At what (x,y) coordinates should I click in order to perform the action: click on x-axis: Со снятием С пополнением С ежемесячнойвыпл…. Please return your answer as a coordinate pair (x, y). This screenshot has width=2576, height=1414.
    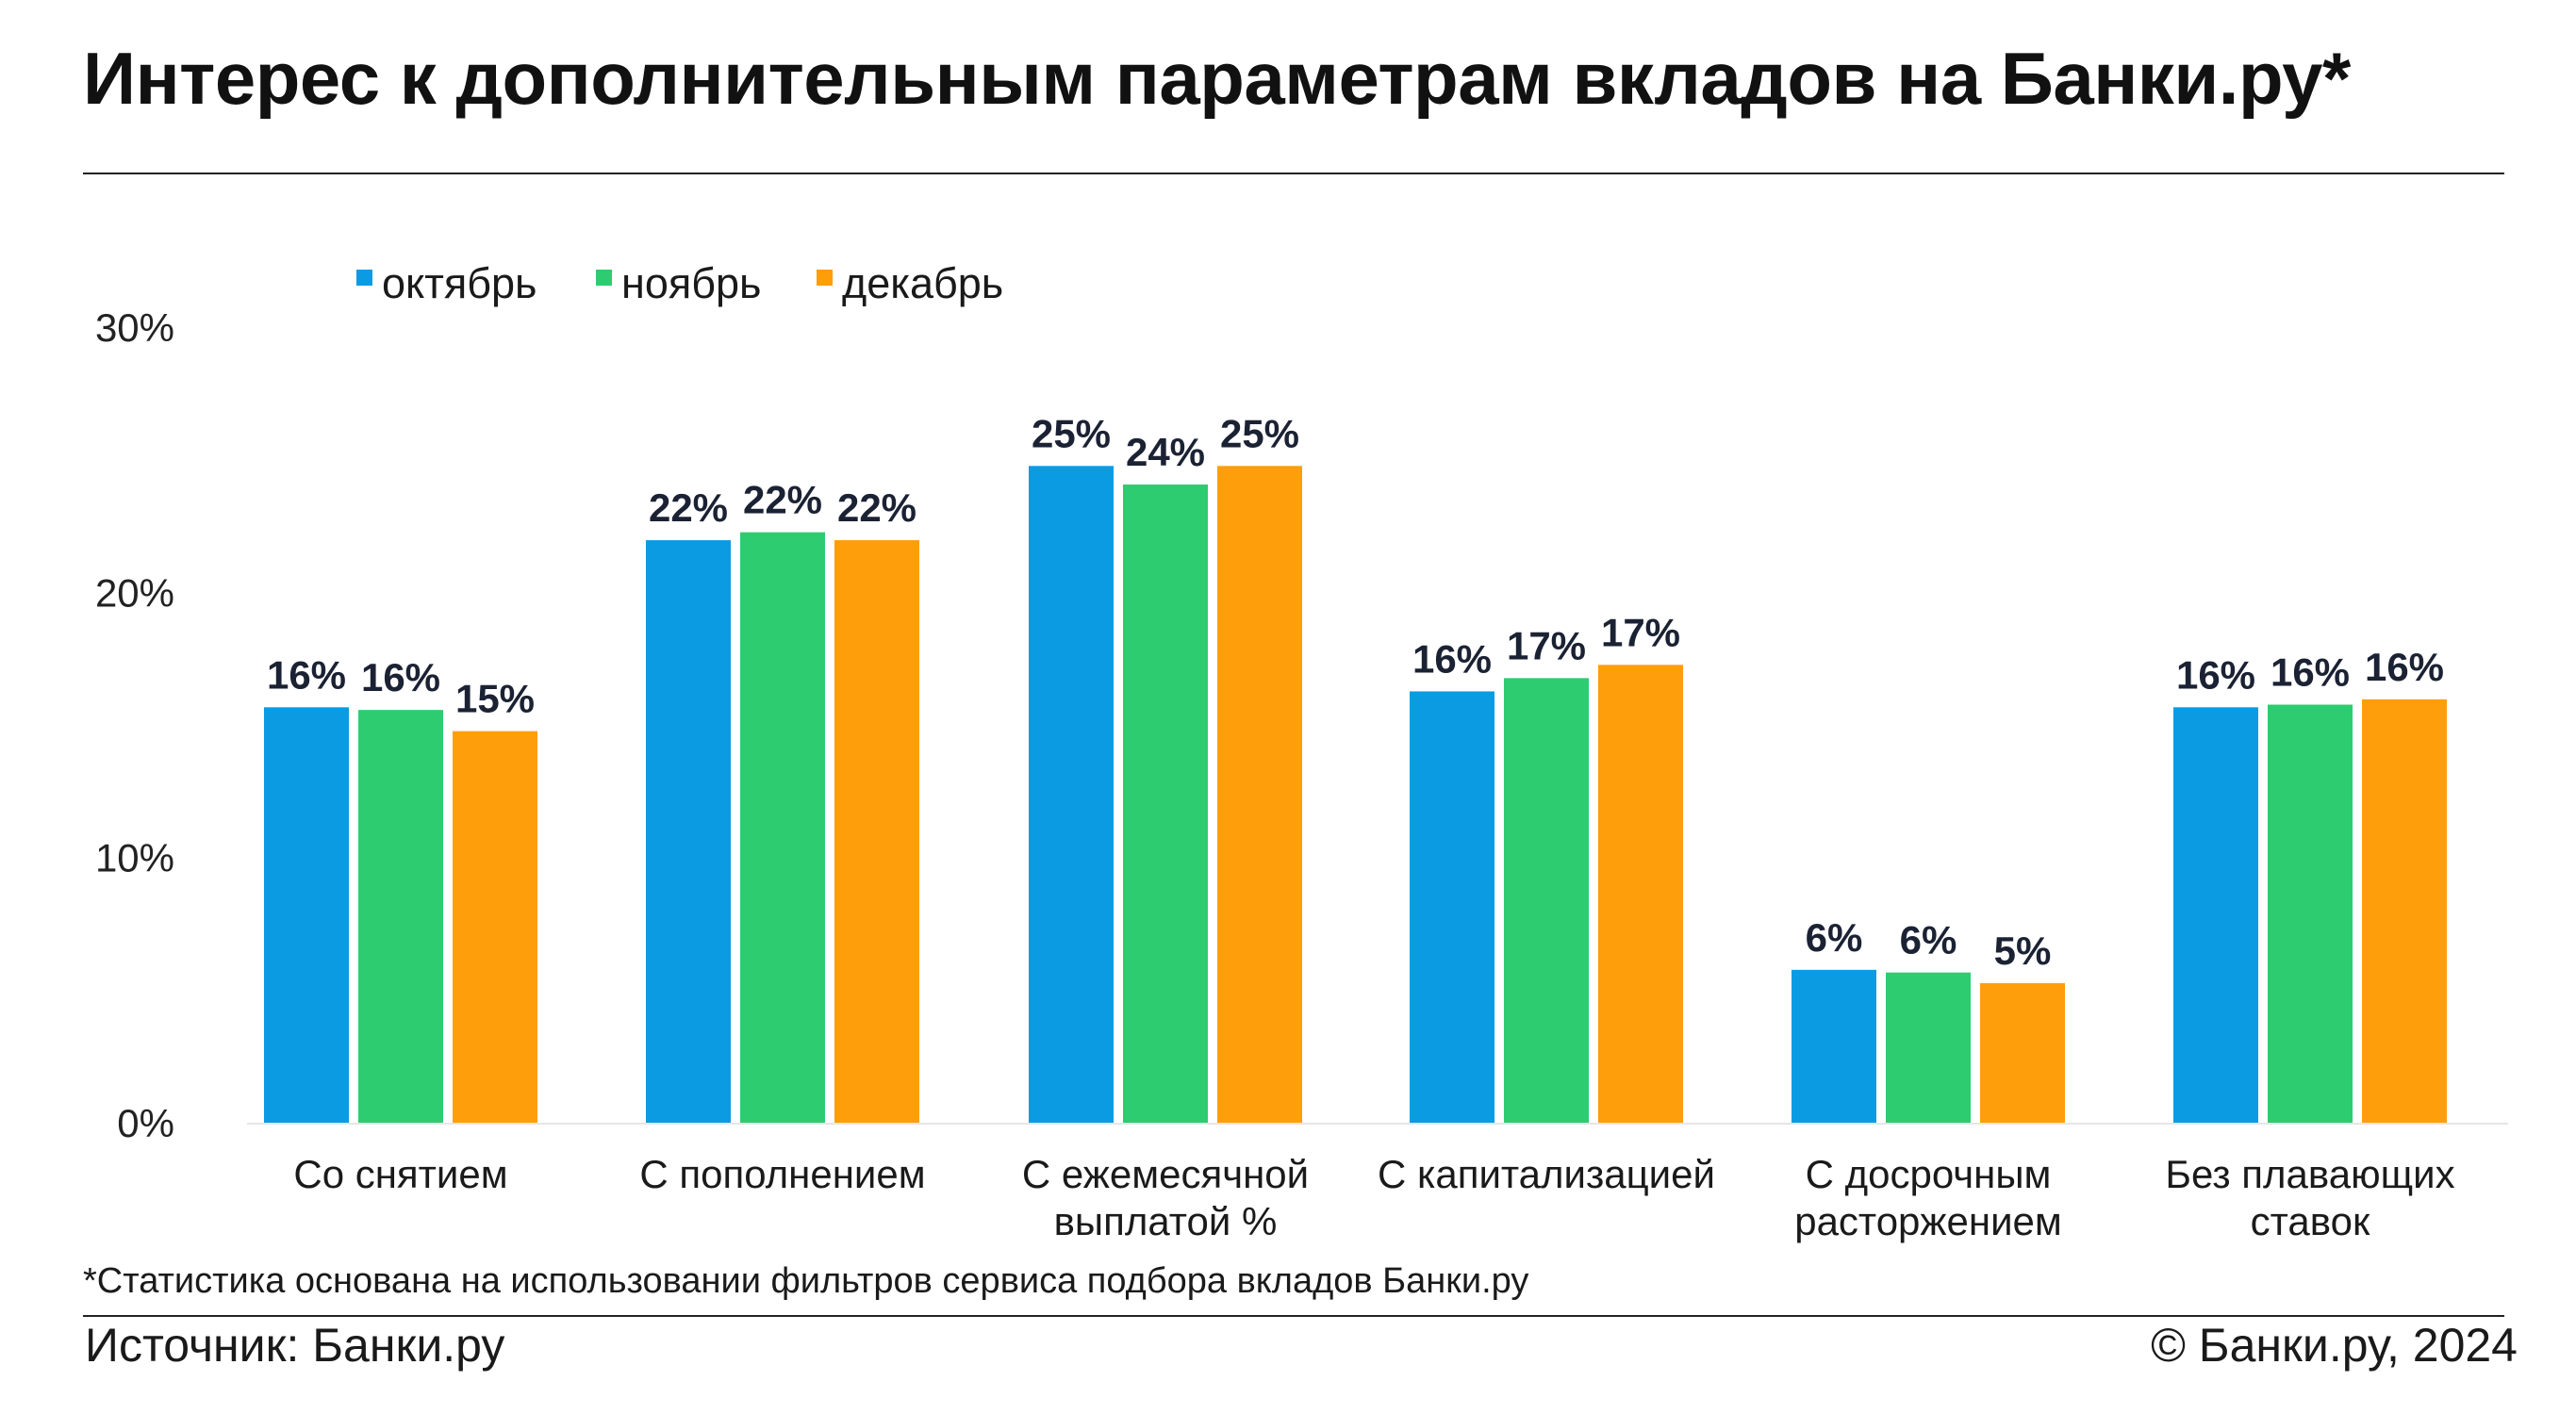
    Looking at the image, I should click on (1377, 1183).